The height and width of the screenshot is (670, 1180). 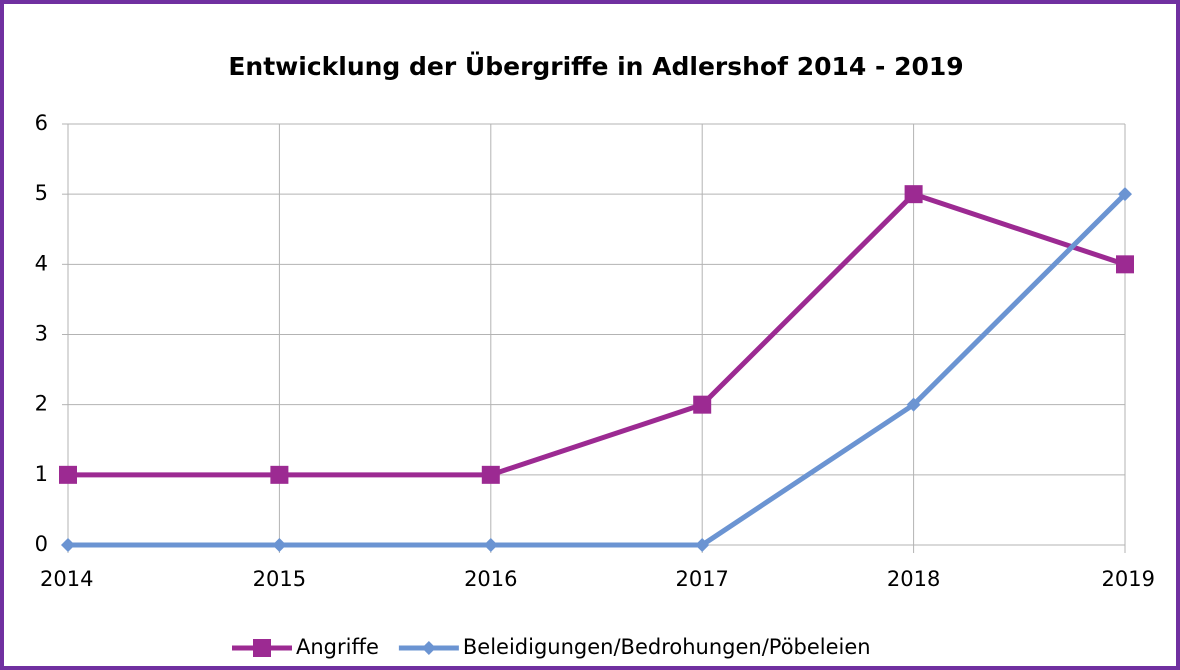 What do you see at coordinates (41, 123) in the screenshot?
I see `y-tick-label: 6` at bounding box center [41, 123].